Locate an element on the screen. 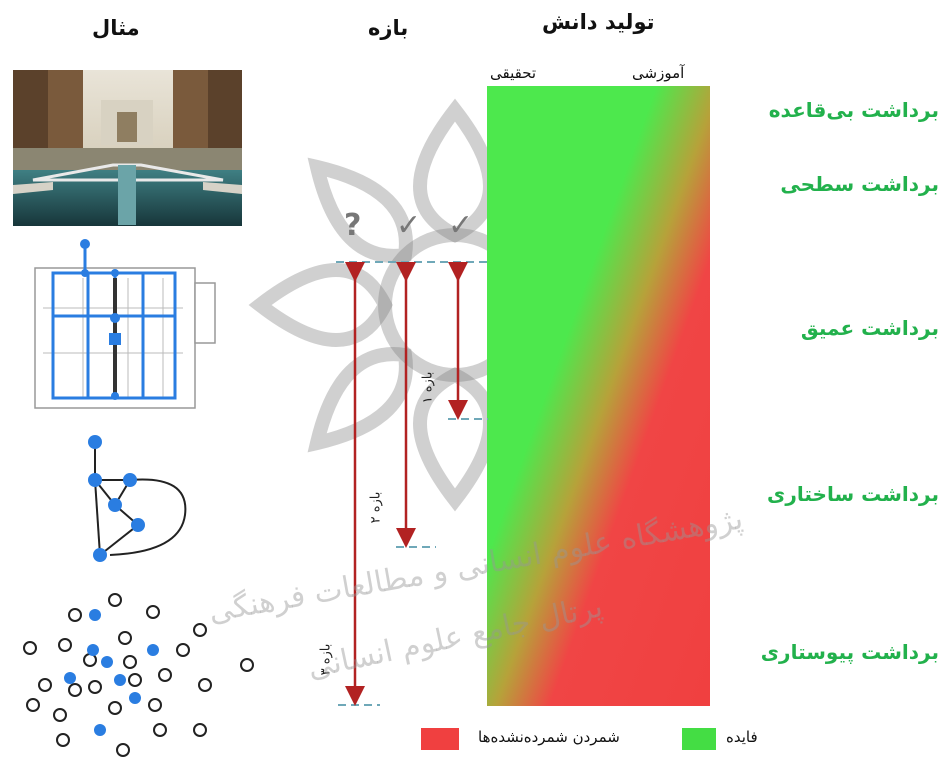  question-mark: ? is located at coordinates (353, 225).